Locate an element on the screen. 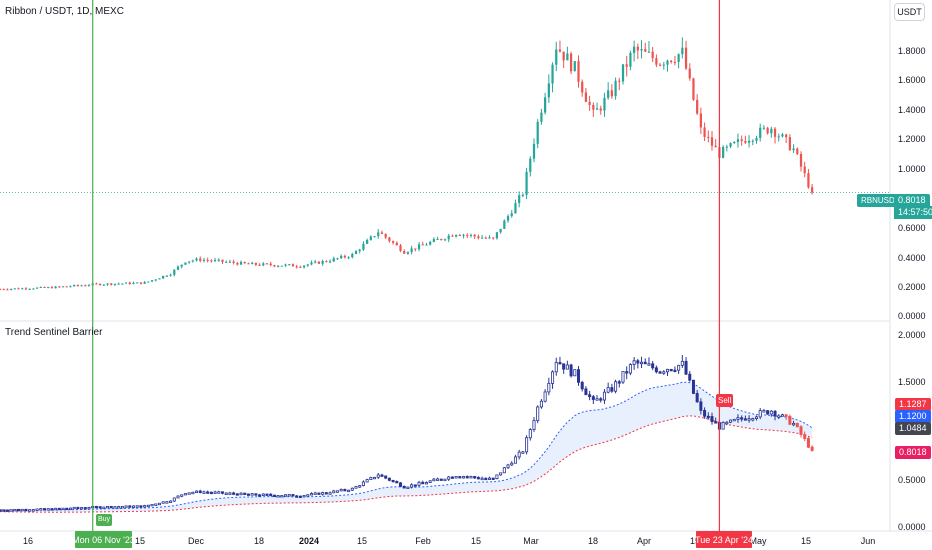  price-axis-label: 0.2000 is located at coordinates (912, 287).